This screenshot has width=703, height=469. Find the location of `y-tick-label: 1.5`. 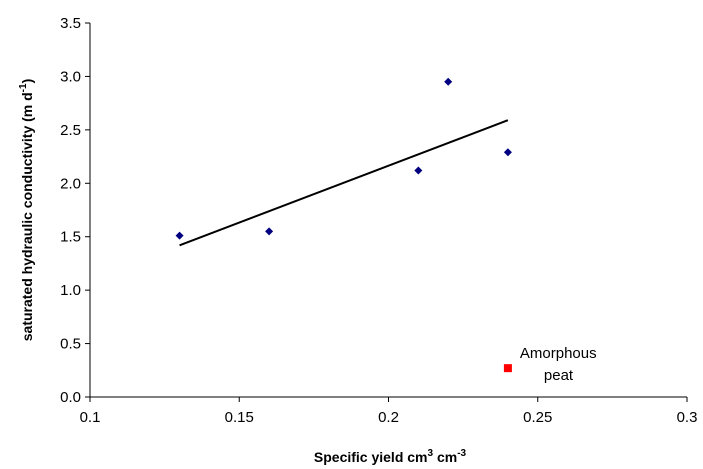

y-tick-label: 1.5 is located at coordinates (70, 237).